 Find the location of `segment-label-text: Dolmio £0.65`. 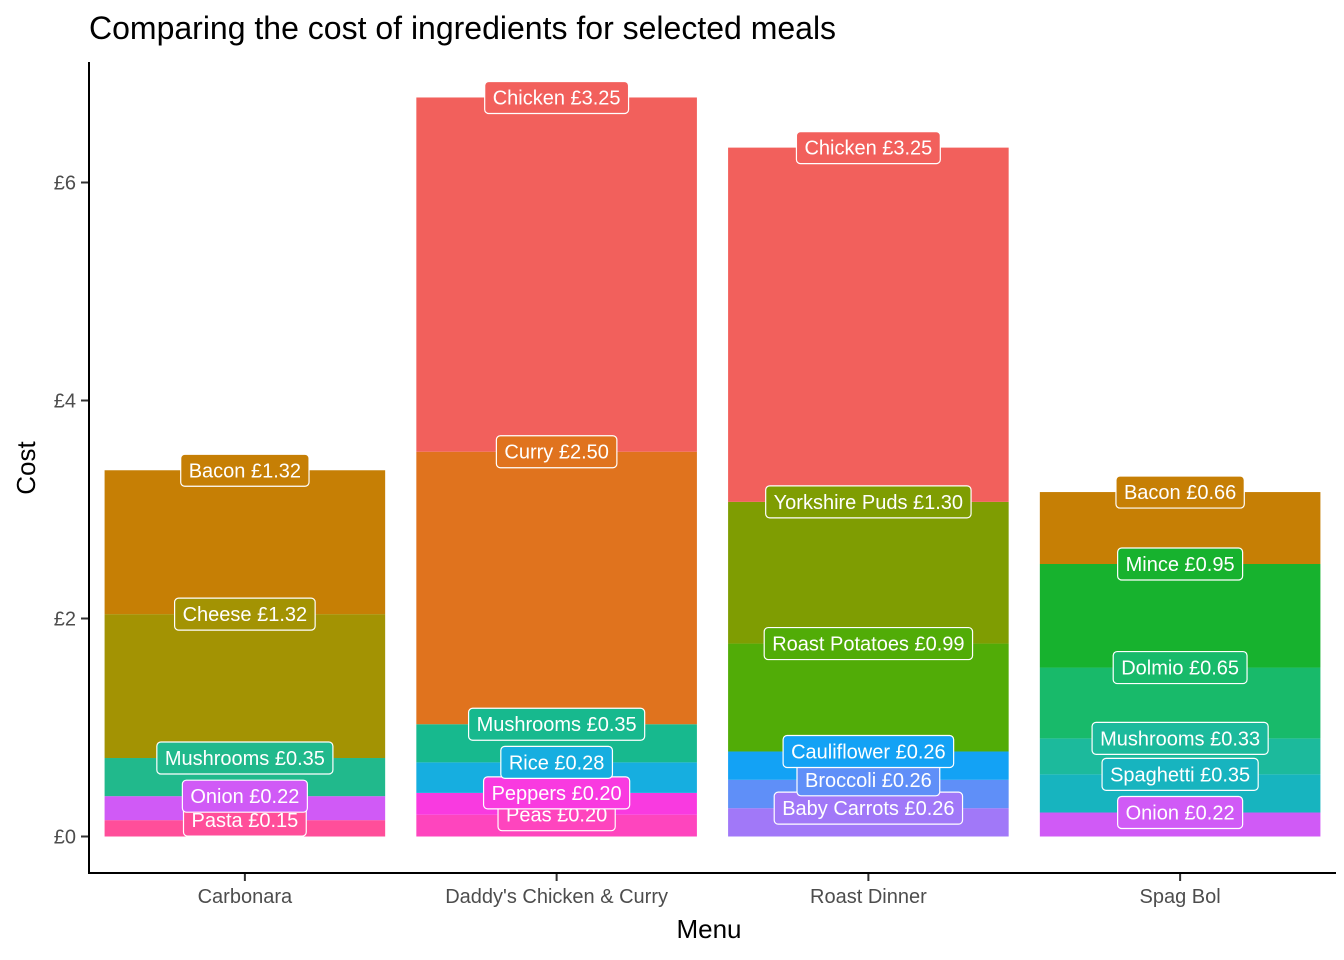

segment-label-text: Dolmio £0.65 is located at coordinates (1180, 669).